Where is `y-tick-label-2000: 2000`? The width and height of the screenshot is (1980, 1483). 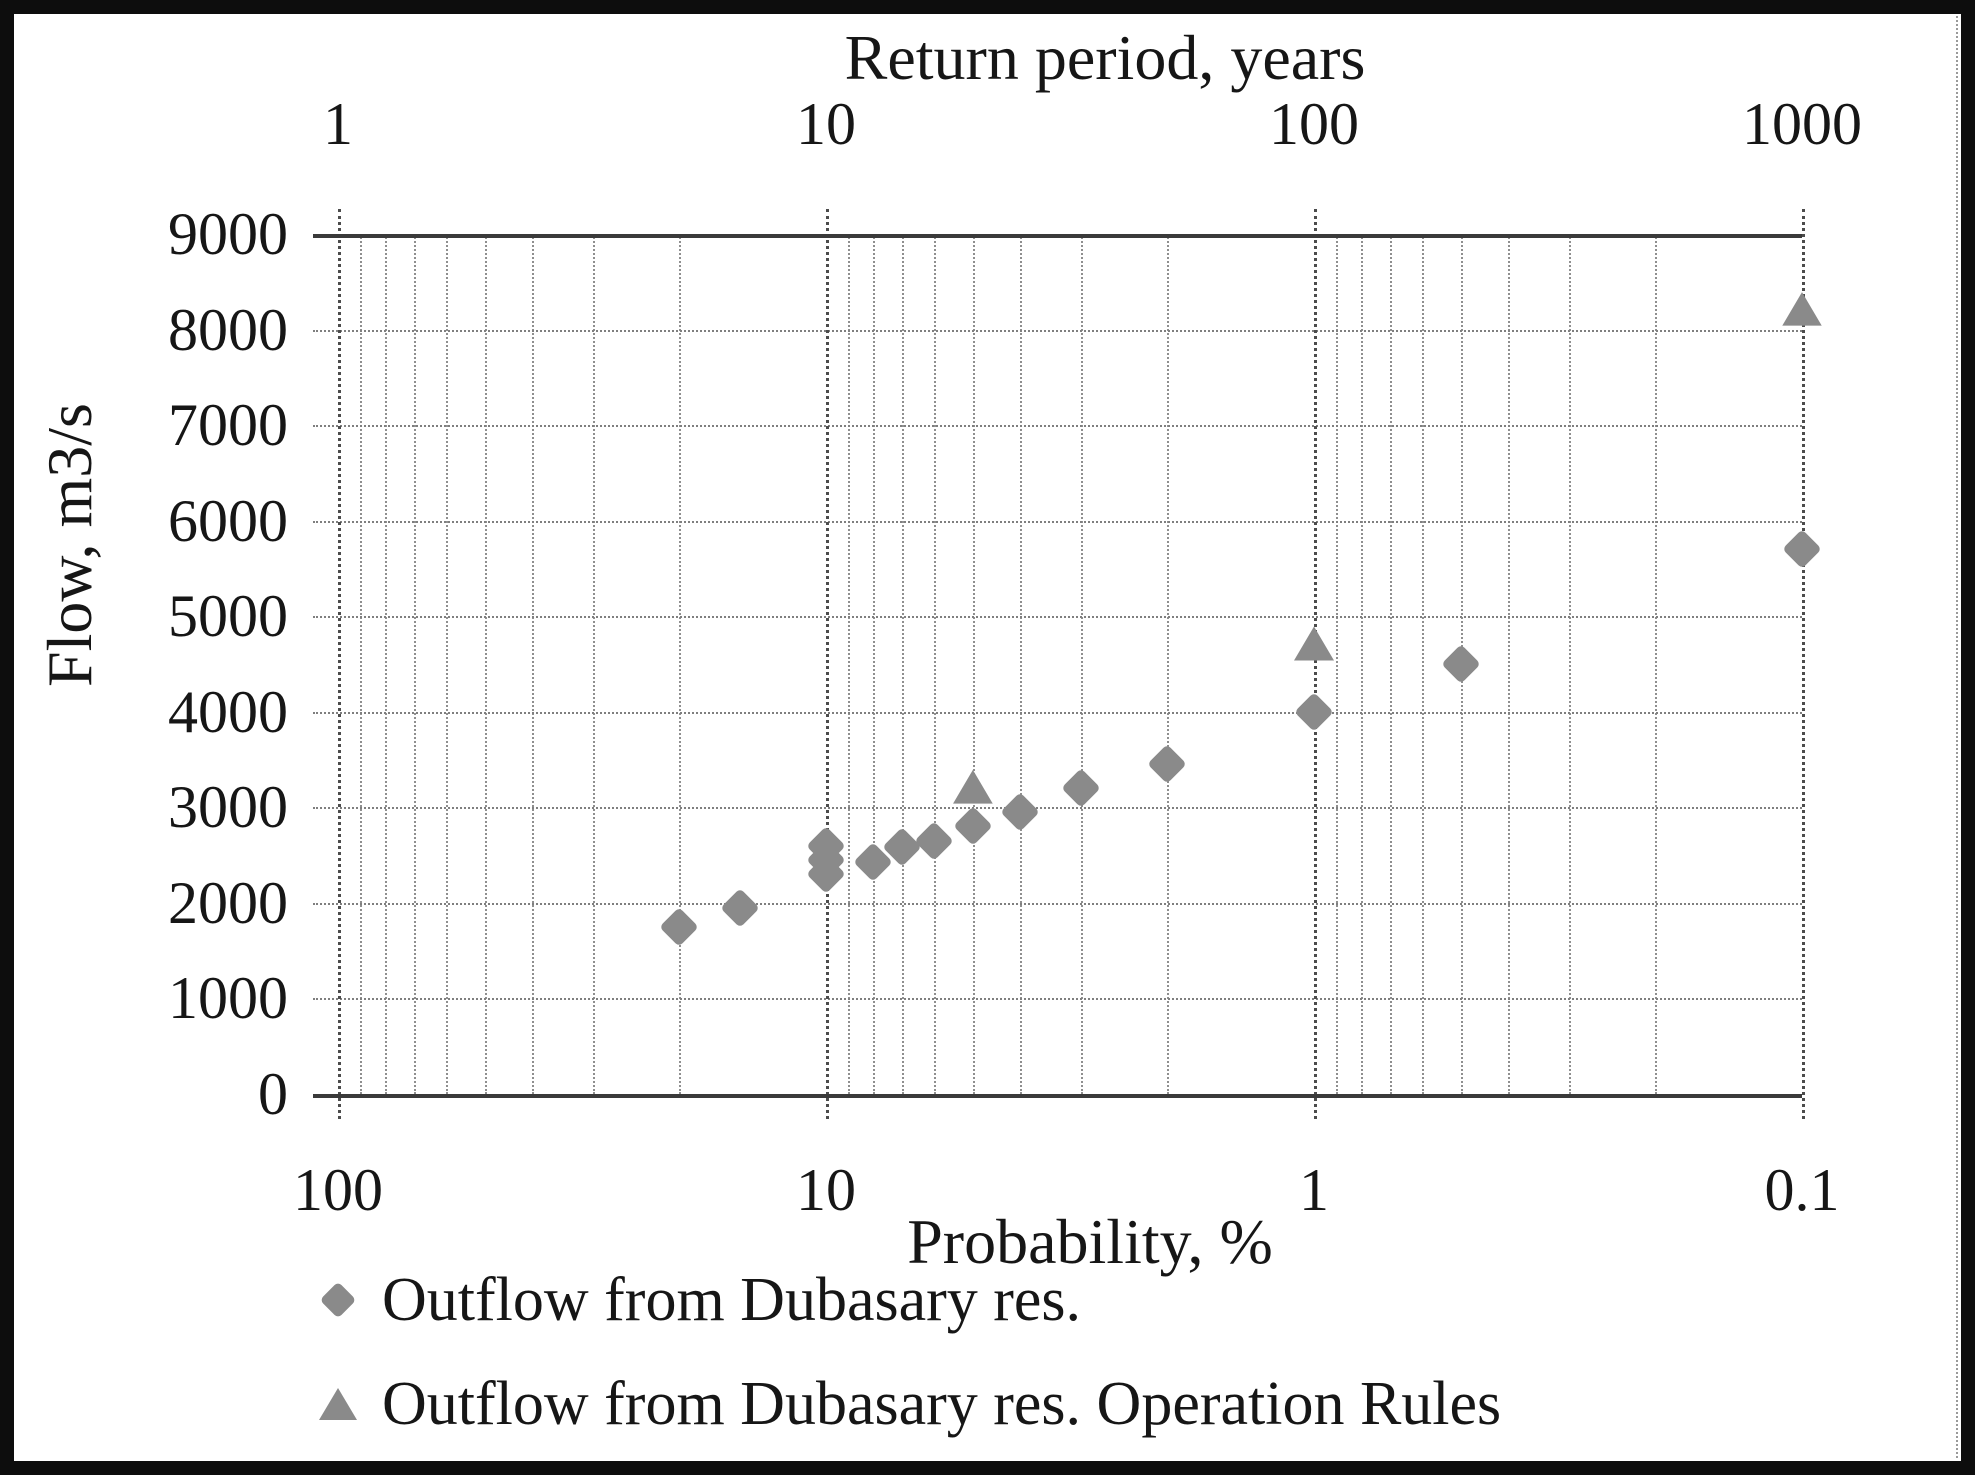 y-tick-label-2000: 2000 is located at coordinates (228, 902).